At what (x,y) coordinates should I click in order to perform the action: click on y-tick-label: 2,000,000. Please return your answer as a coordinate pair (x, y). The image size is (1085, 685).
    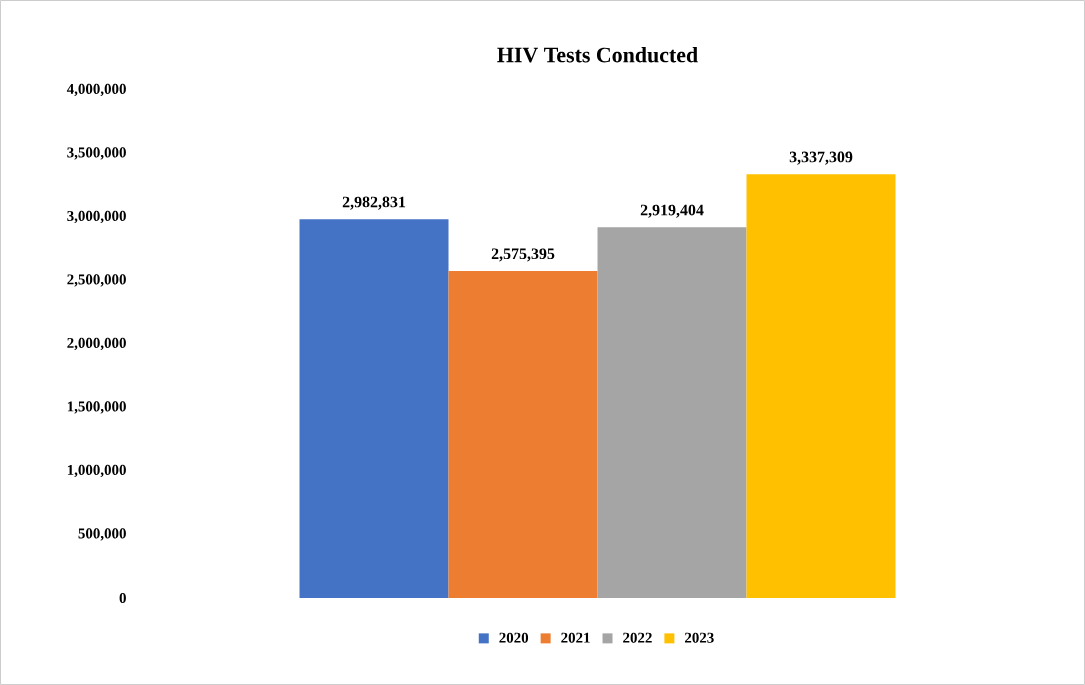
    Looking at the image, I should click on (96, 344).